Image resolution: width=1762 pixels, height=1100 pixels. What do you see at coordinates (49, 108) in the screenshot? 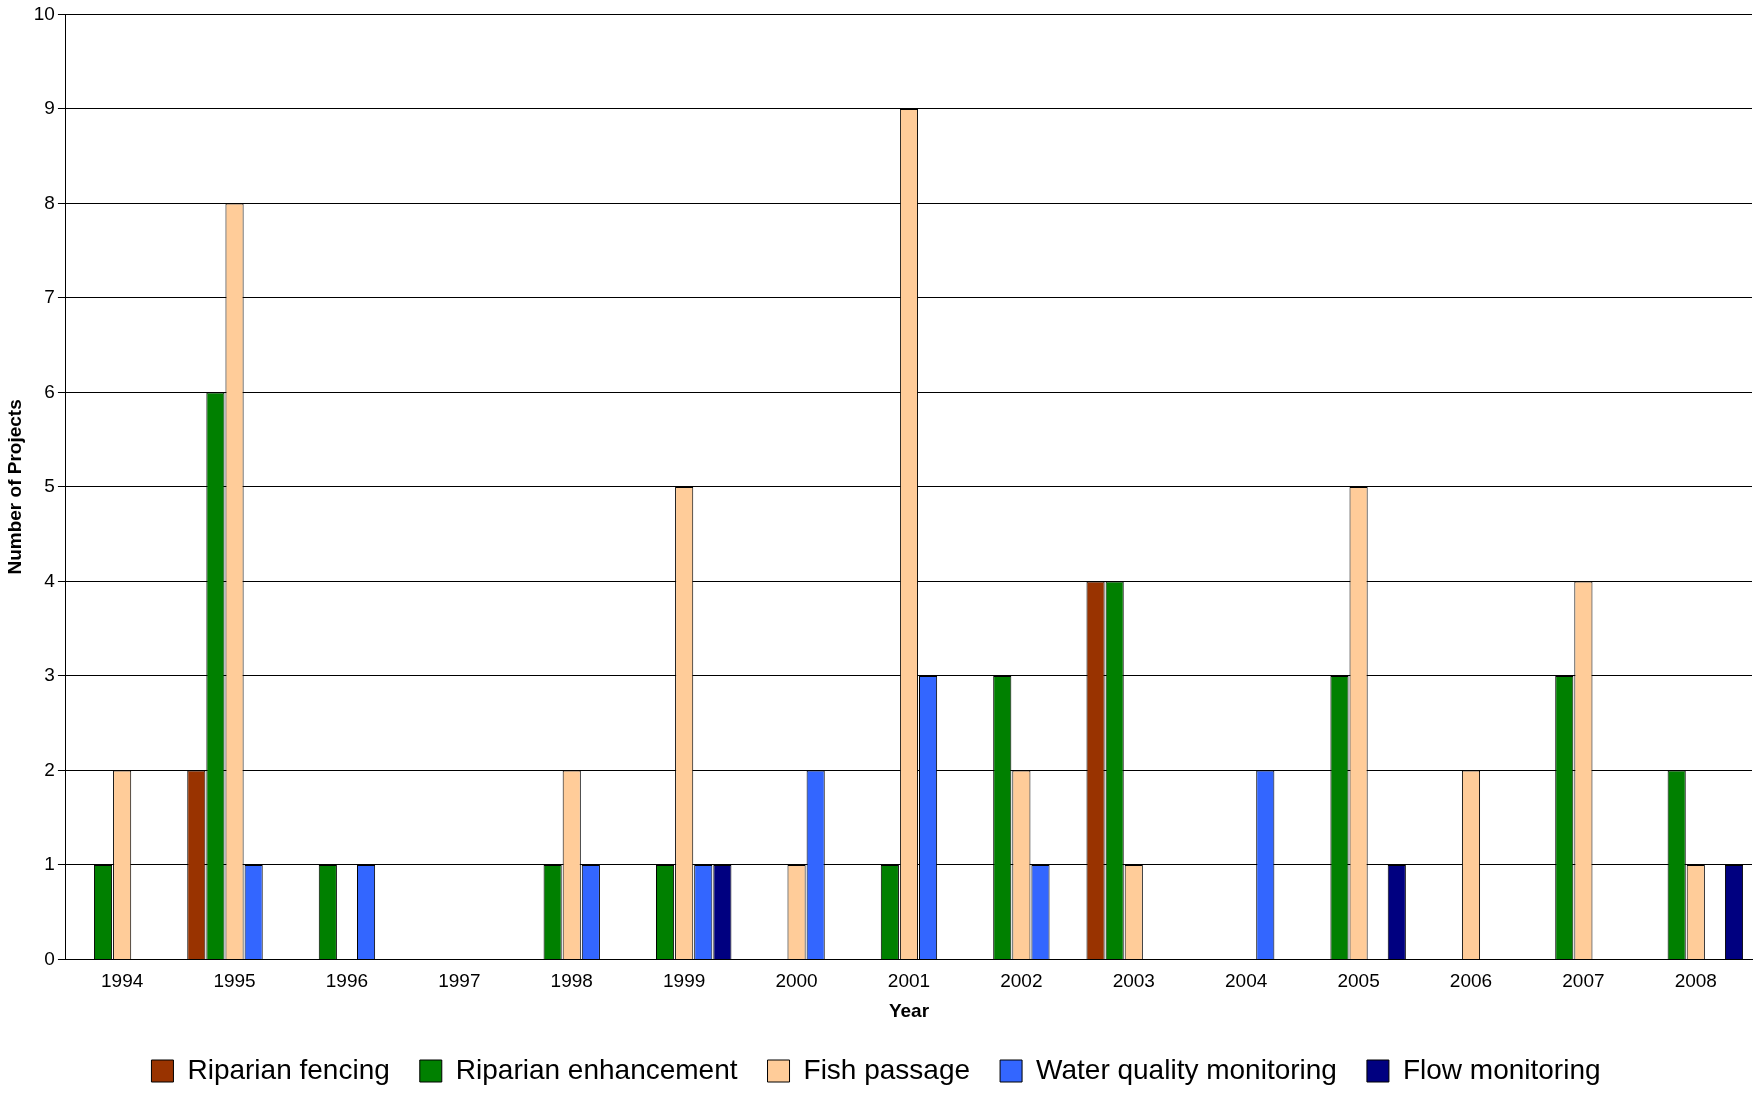
I see `y-tick-label: 9` at bounding box center [49, 108].